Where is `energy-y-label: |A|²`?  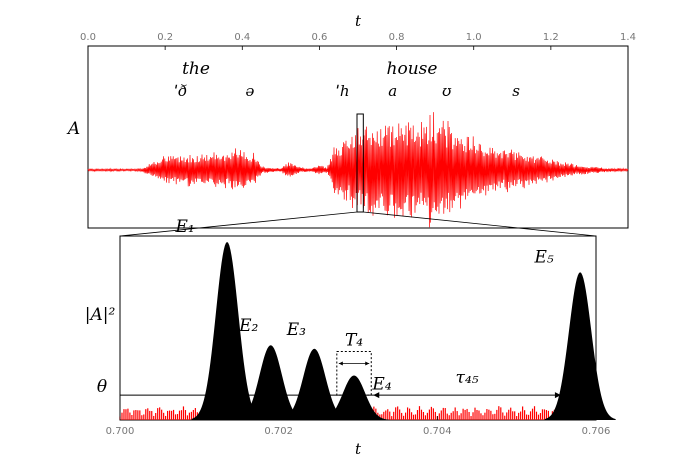 energy-y-label: |A|² is located at coordinates (100, 315).